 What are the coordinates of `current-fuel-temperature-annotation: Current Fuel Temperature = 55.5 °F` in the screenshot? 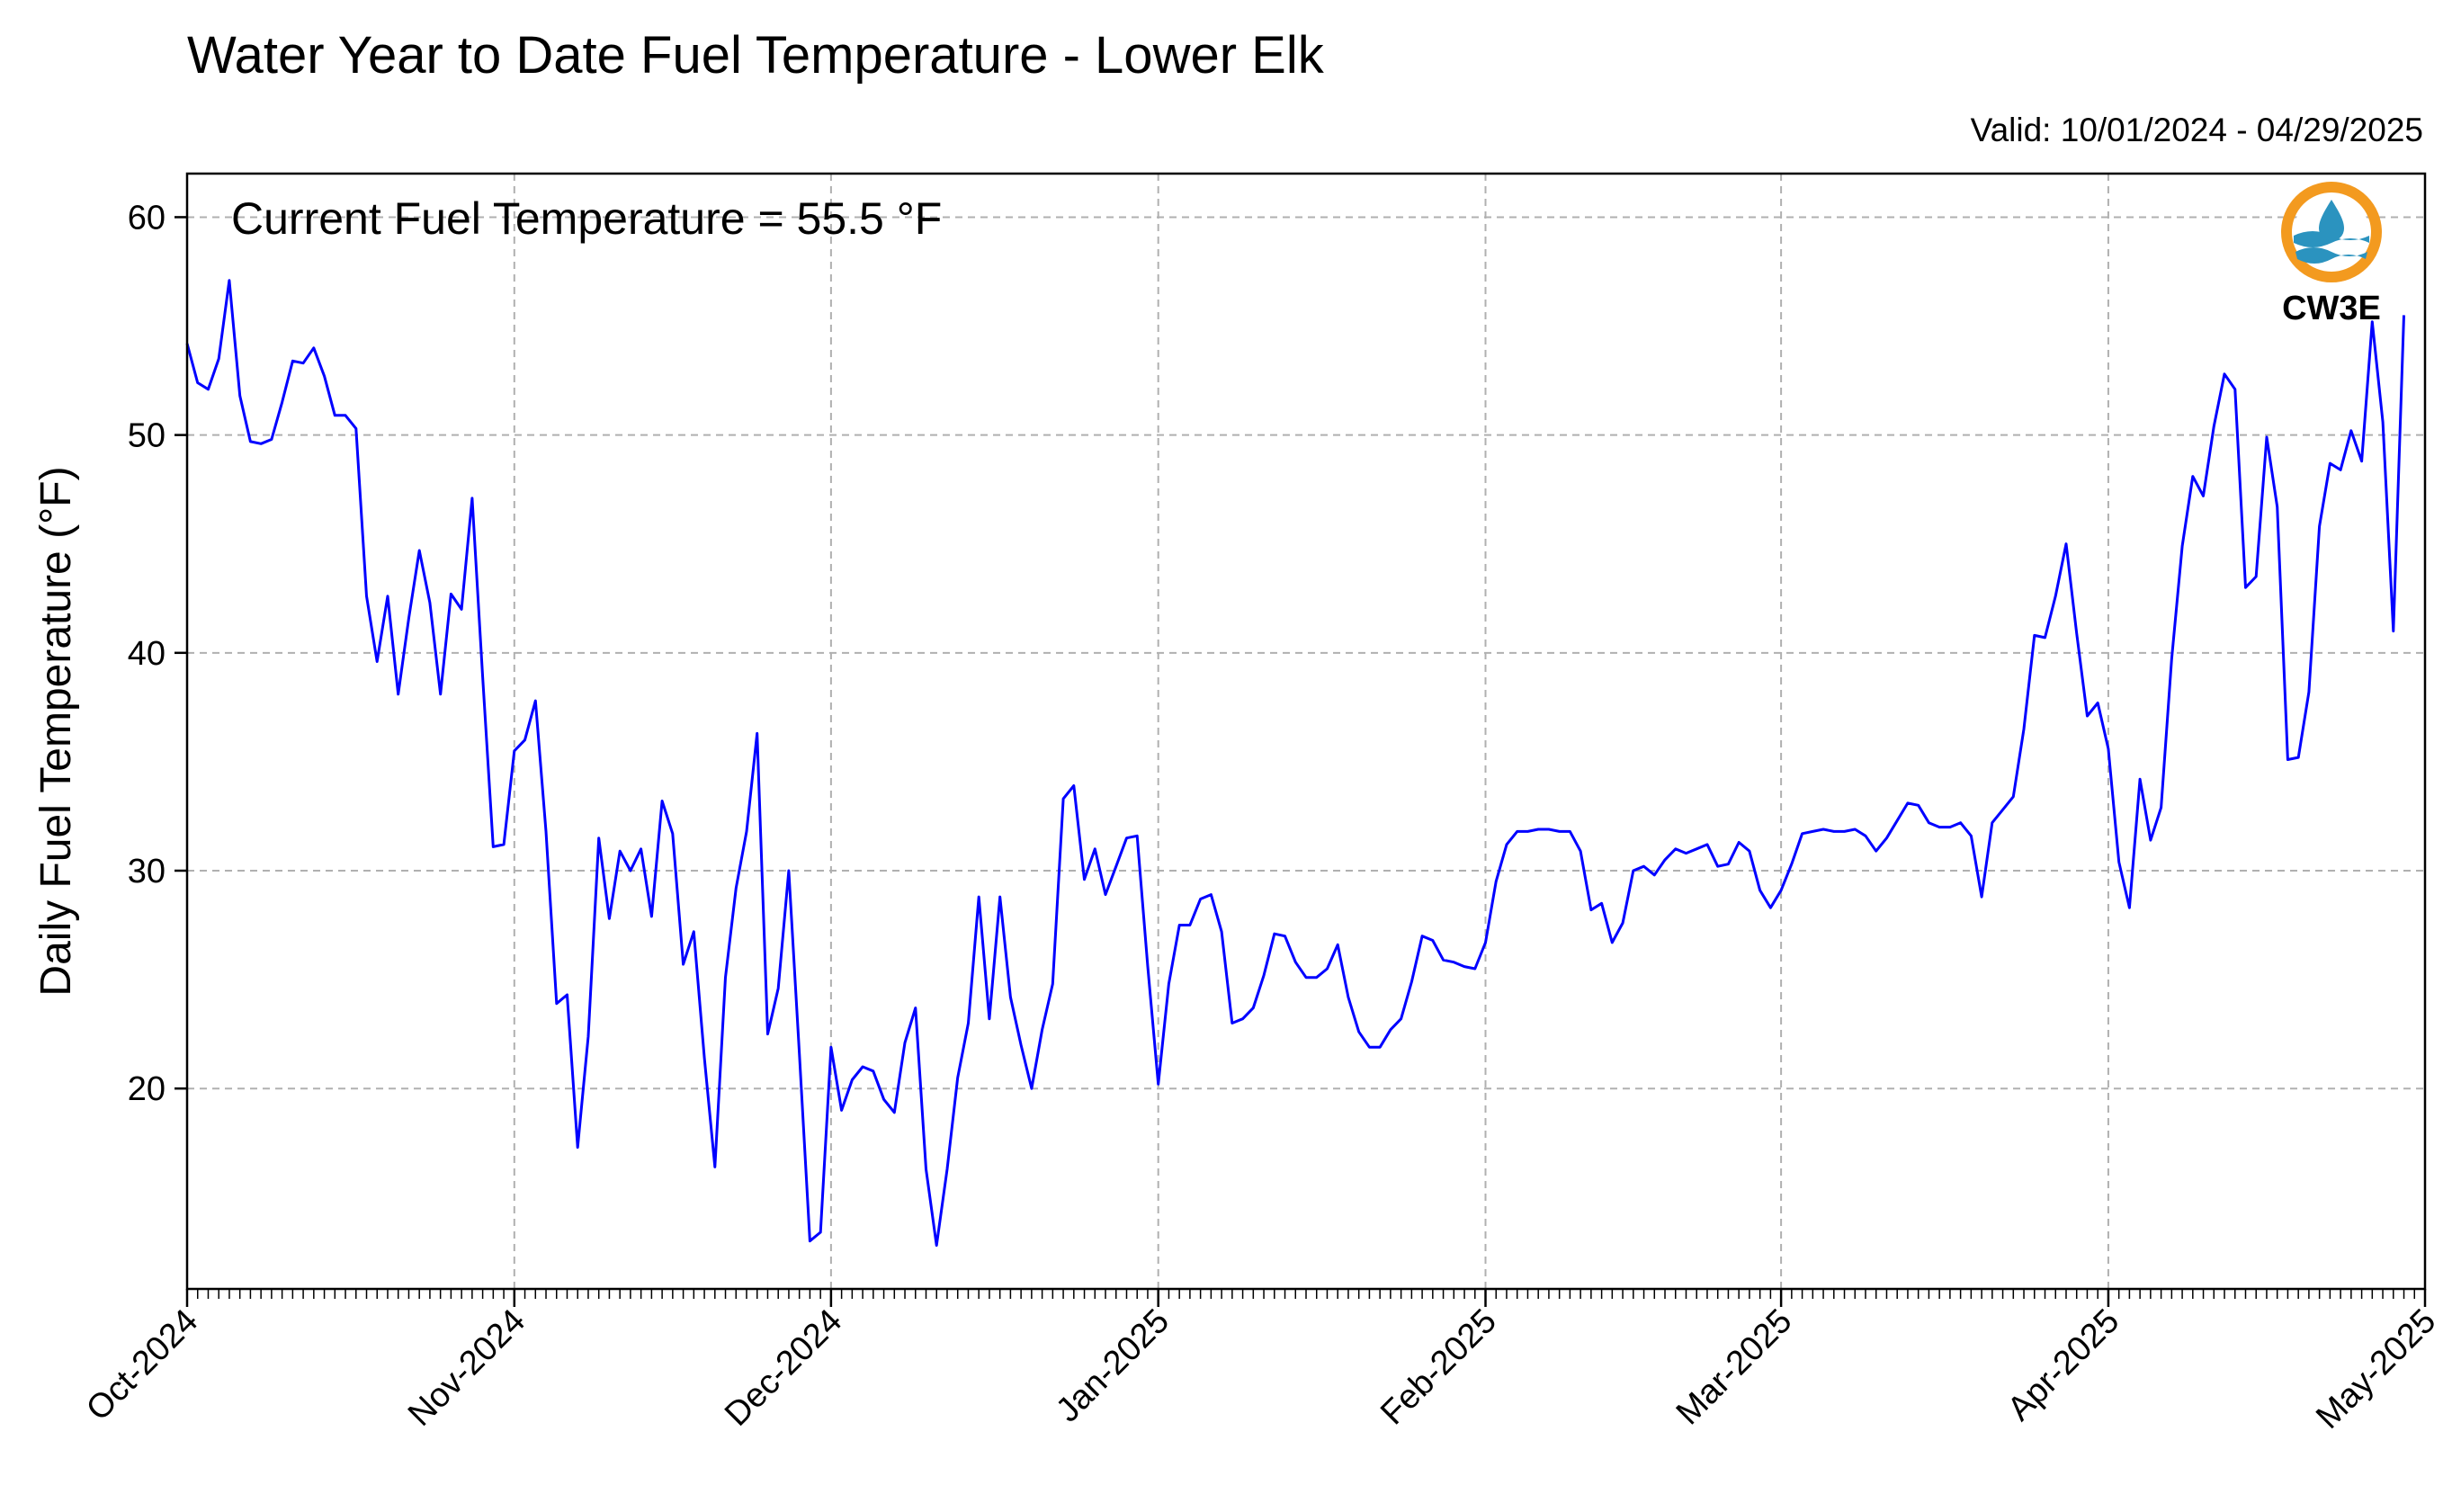 It's located at (586, 218).